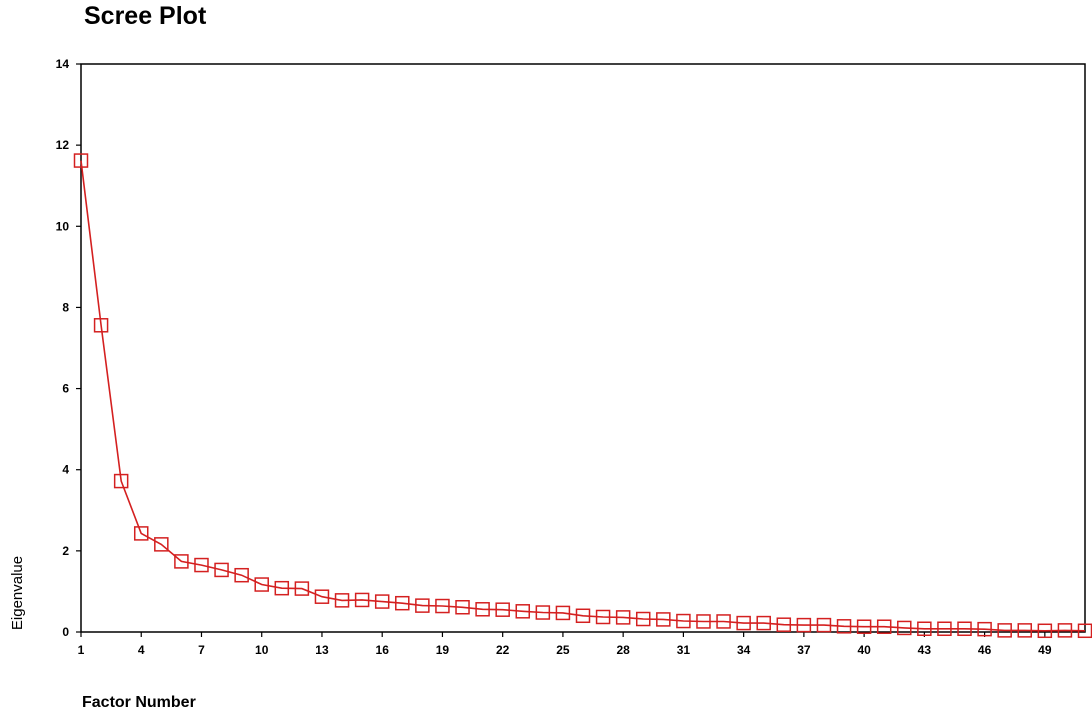 Image resolution: width=1092 pixels, height=721 pixels. I want to click on y-tick-label: 12, so click(63, 145).